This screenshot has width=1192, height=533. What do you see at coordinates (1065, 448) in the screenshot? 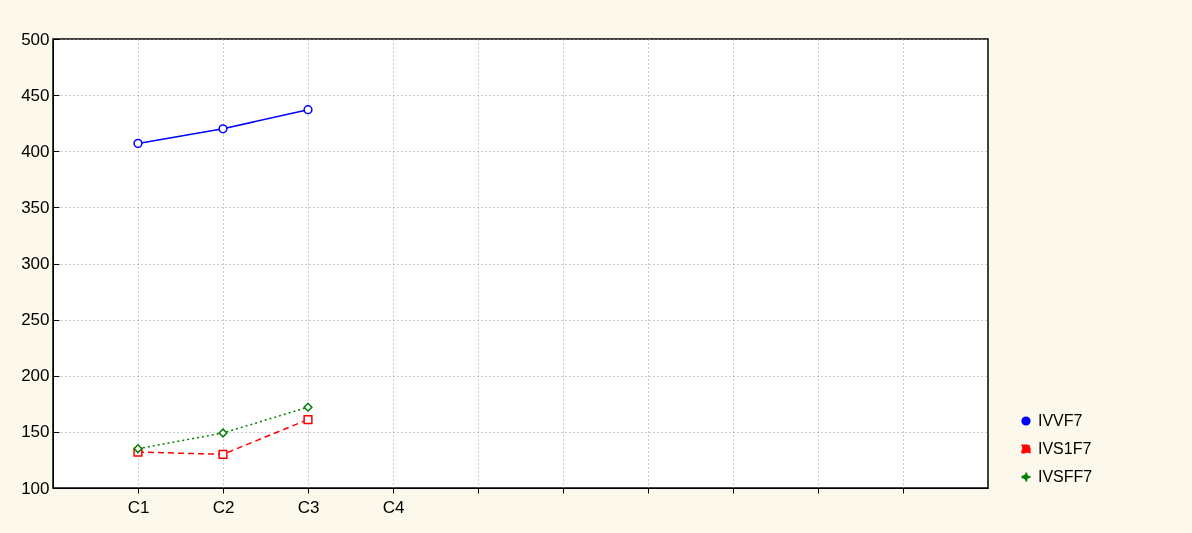
I see `legend-label: IVS1F7` at bounding box center [1065, 448].